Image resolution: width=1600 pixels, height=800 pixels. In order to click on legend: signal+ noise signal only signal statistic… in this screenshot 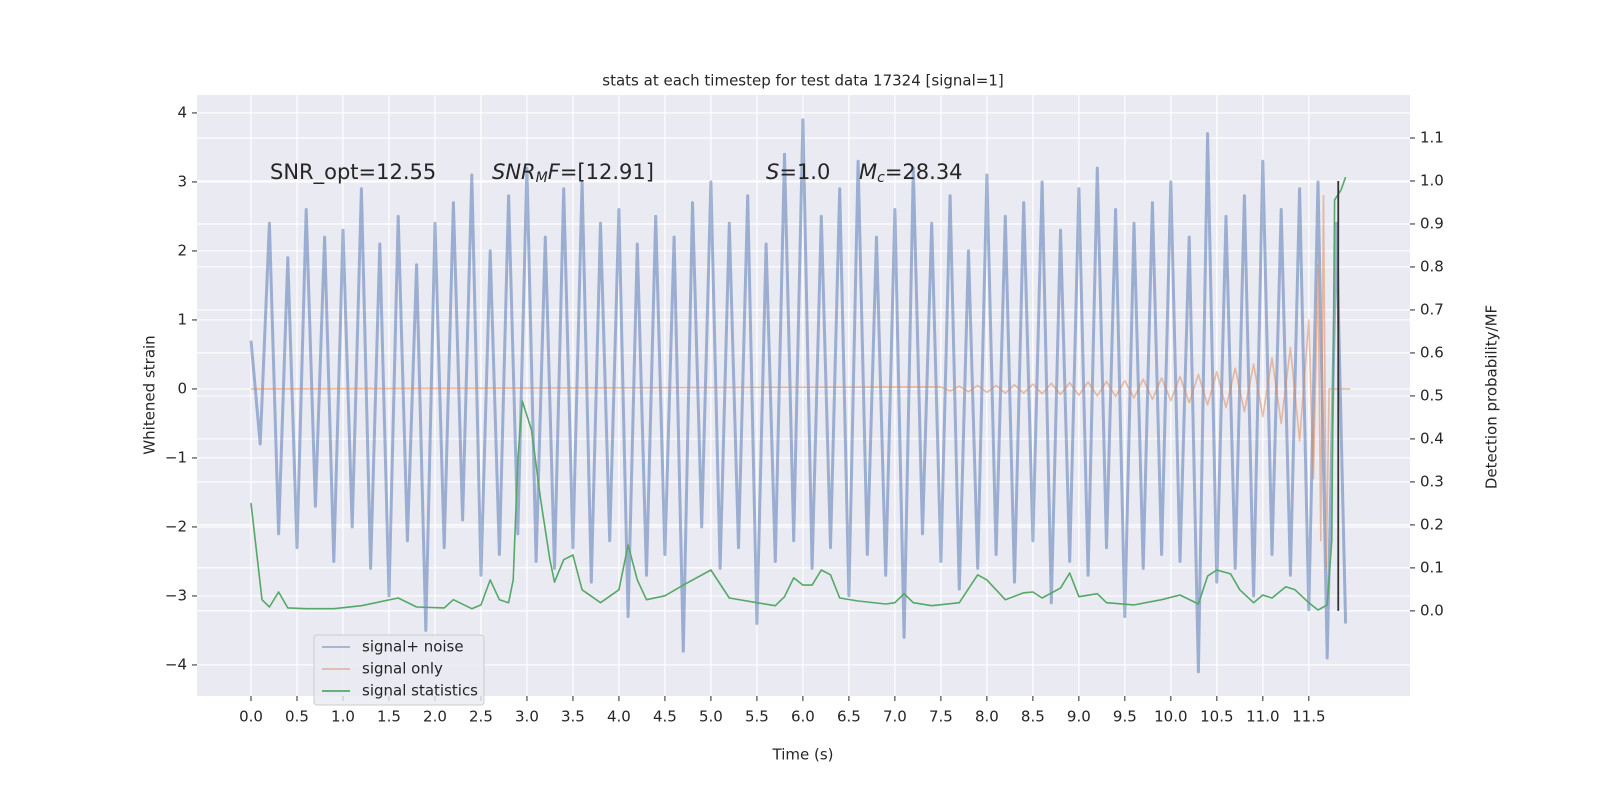, I will do `click(399, 670)`.